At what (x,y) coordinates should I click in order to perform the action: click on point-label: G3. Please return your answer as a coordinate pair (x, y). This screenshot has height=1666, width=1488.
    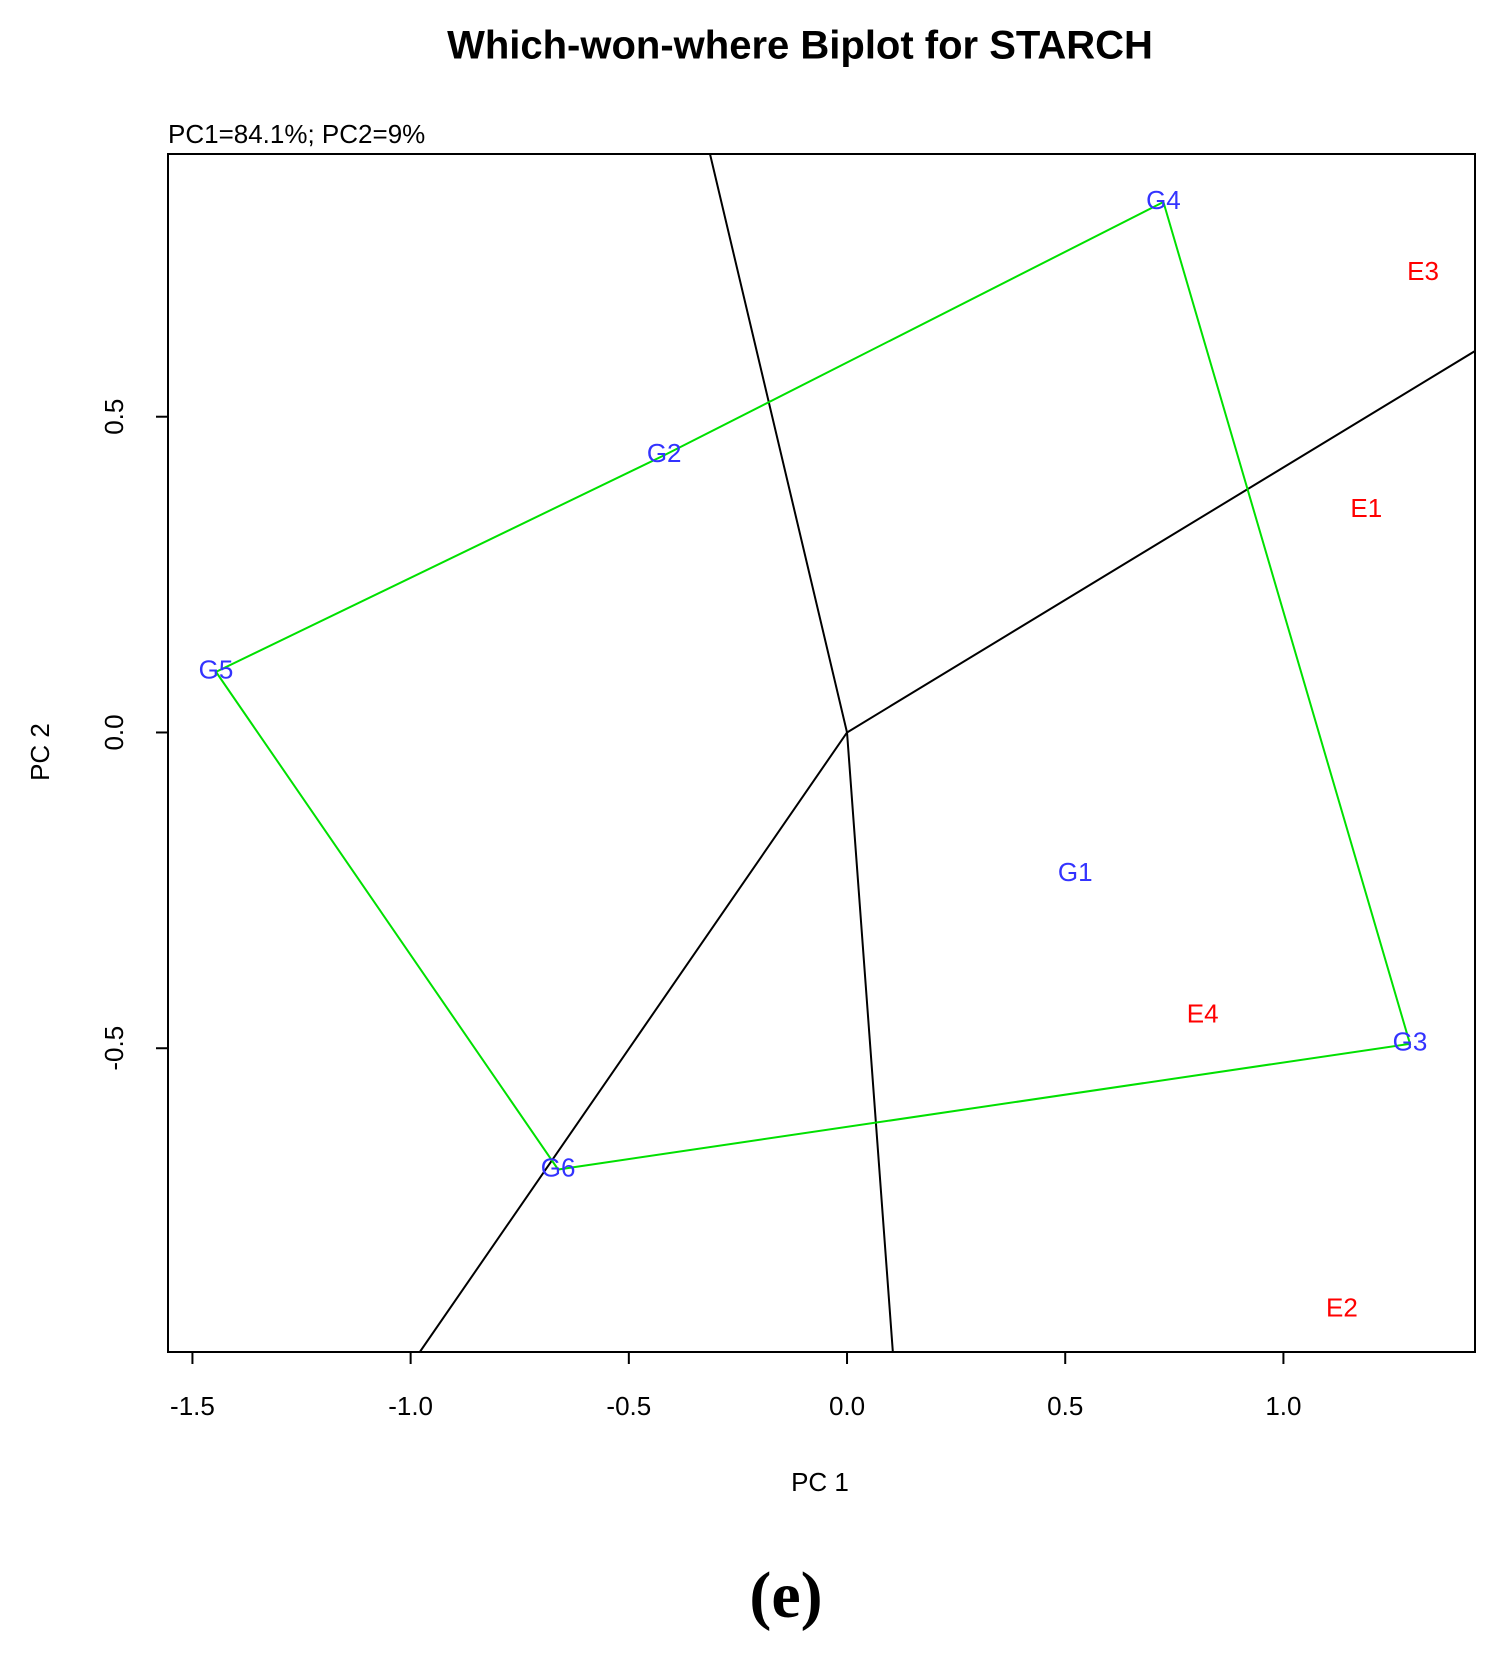
    Looking at the image, I should click on (1410, 1042).